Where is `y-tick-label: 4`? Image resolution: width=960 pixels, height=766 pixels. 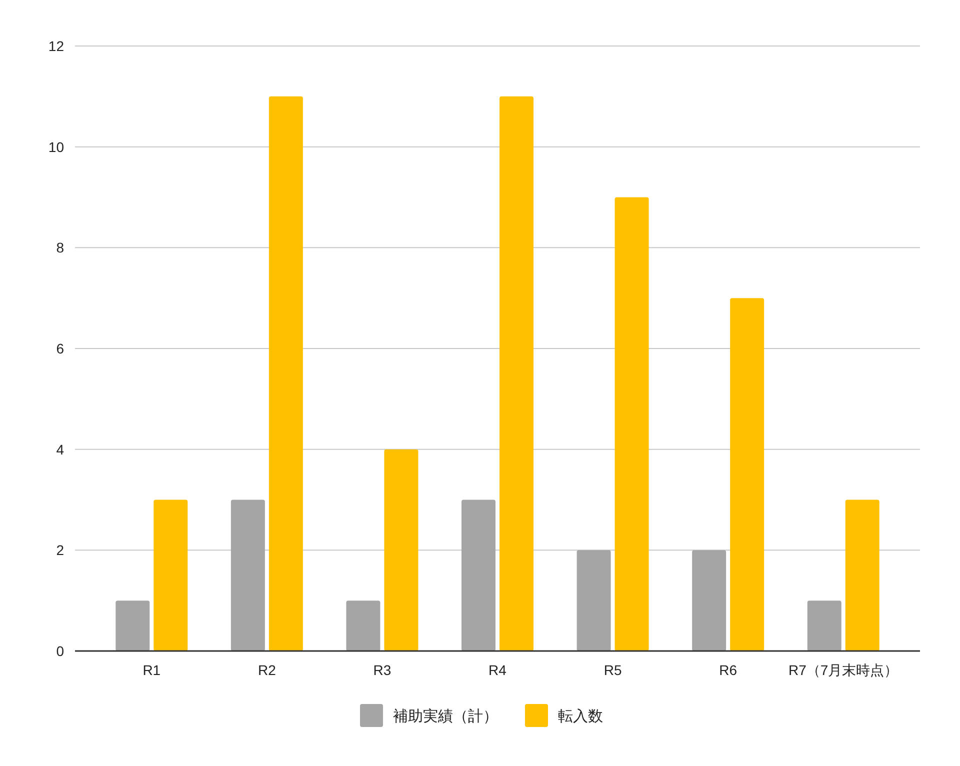 y-tick-label: 4 is located at coordinates (60, 449).